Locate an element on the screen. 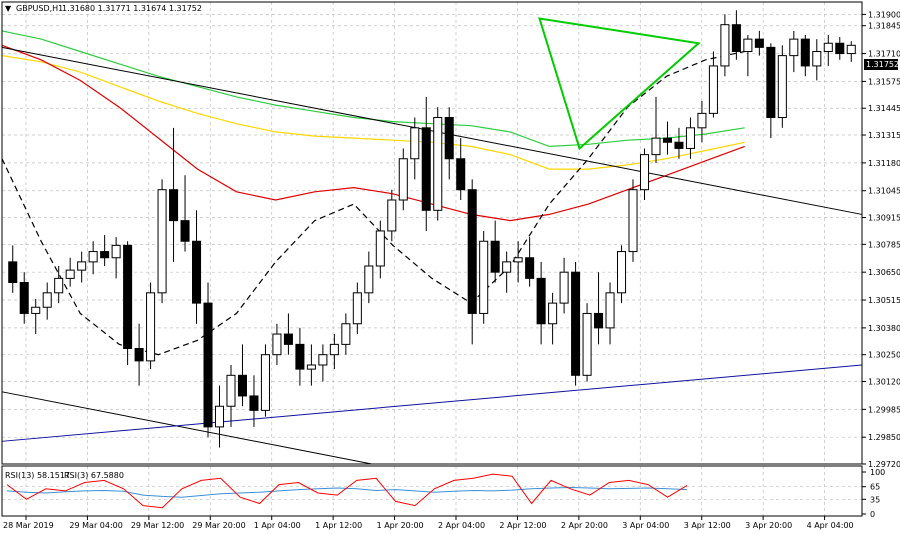 The height and width of the screenshot is (534, 900). trendline-rising-support is located at coordinates (432, 403).